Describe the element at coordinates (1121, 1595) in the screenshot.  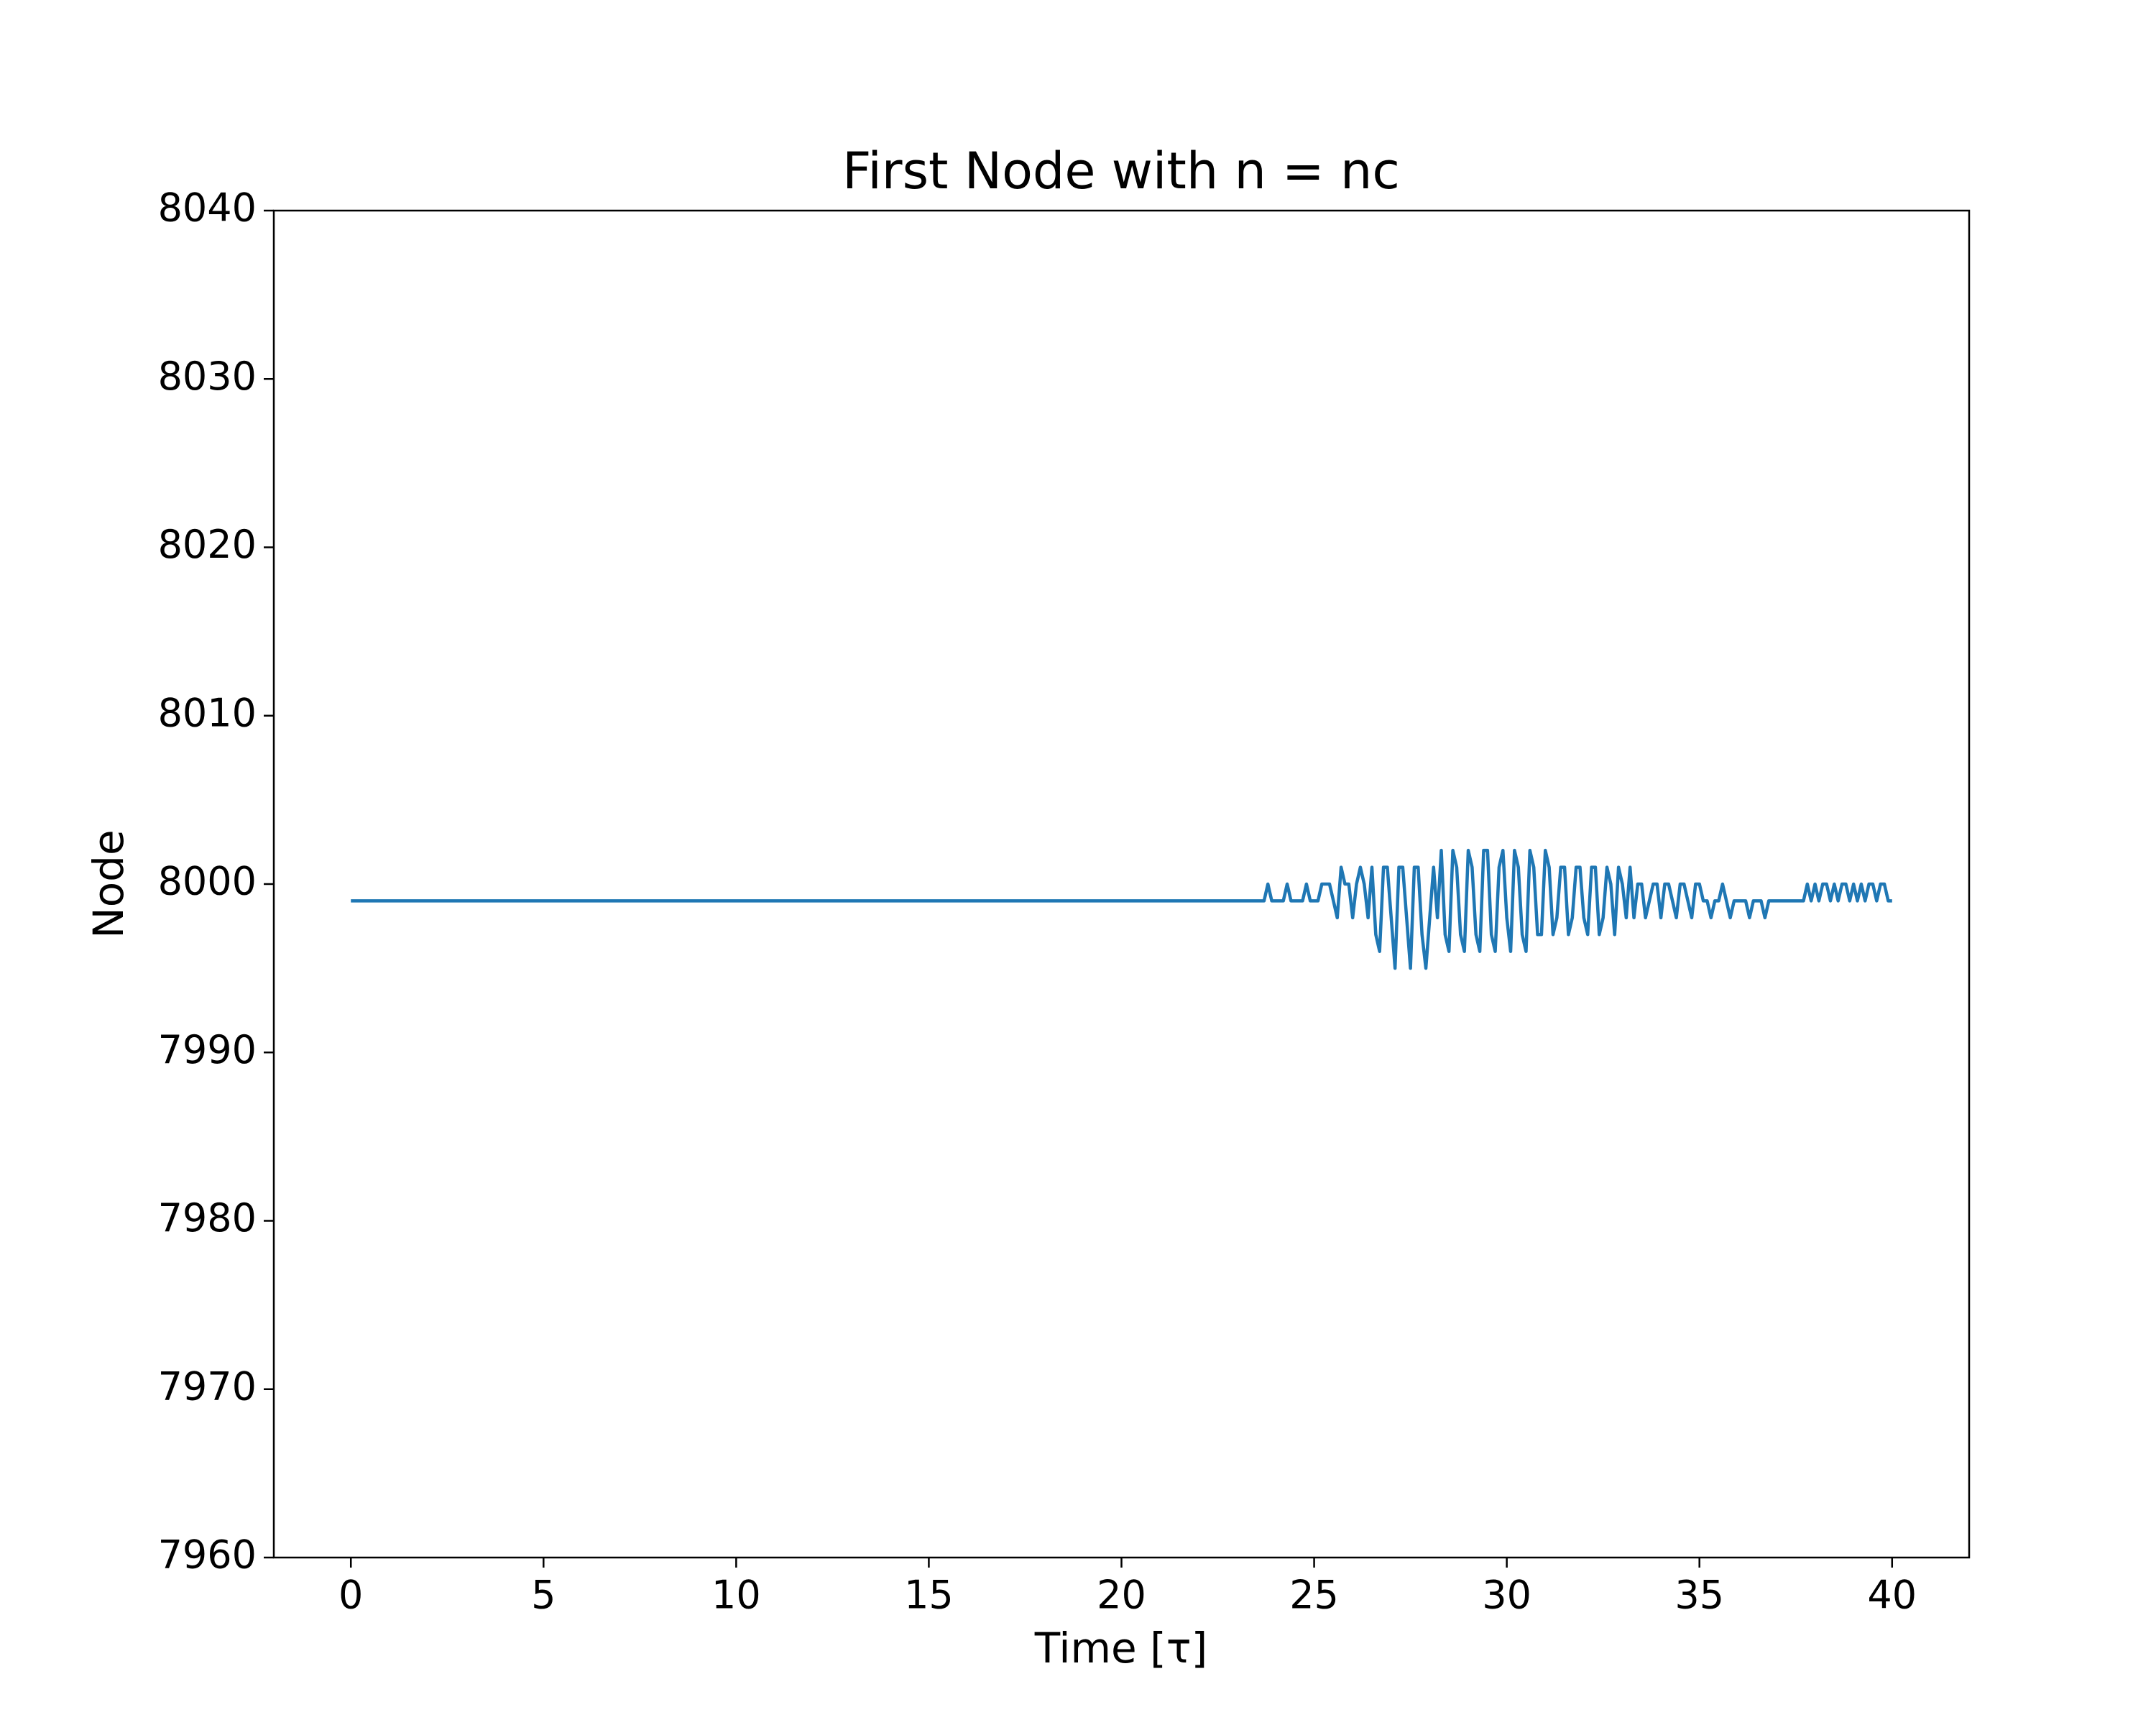
I see `x-tick-label: 20` at that location.